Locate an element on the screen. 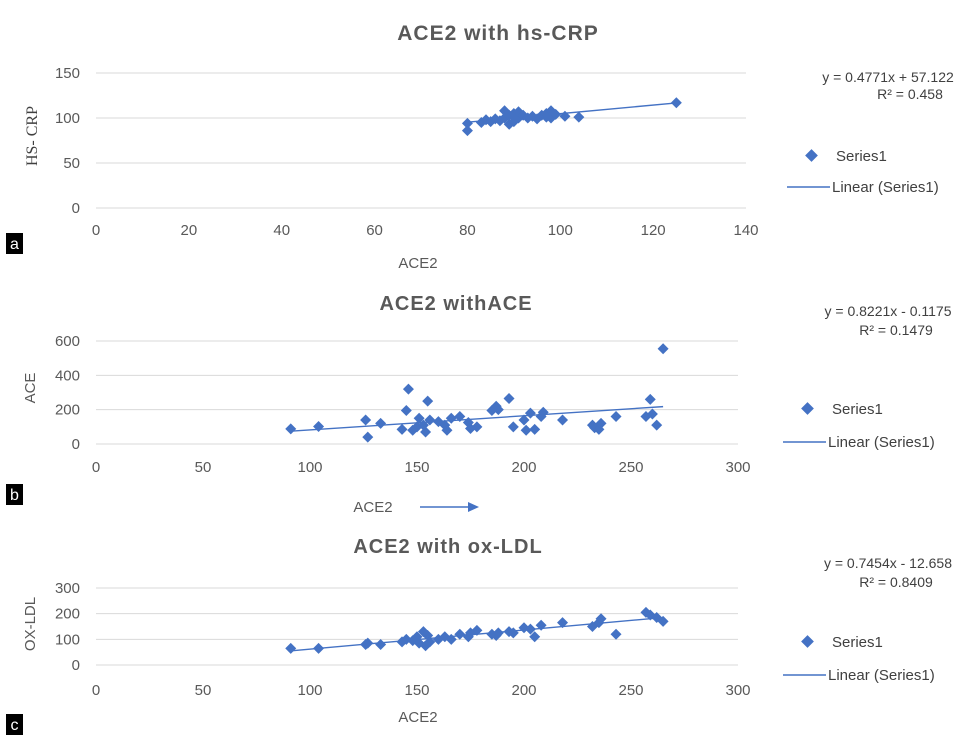  y-tick-labels: 0 50 100 150 is located at coordinates (67, 141).